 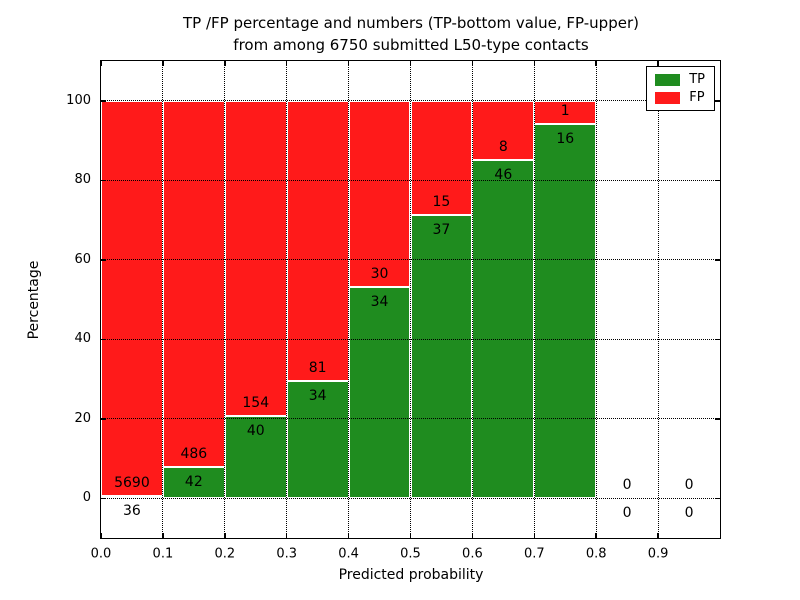 What do you see at coordinates (287, 554) in the screenshot?
I see `x-tick-label: 0.3` at bounding box center [287, 554].